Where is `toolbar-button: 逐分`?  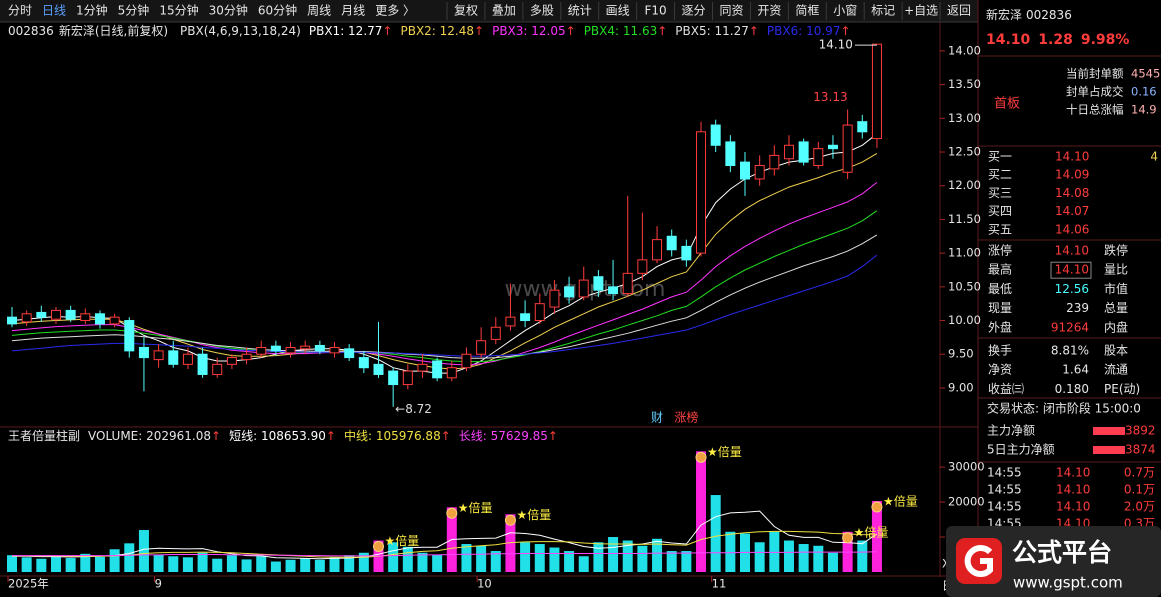 toolbar-button: 逐分 is located at coordinates (694, 11).